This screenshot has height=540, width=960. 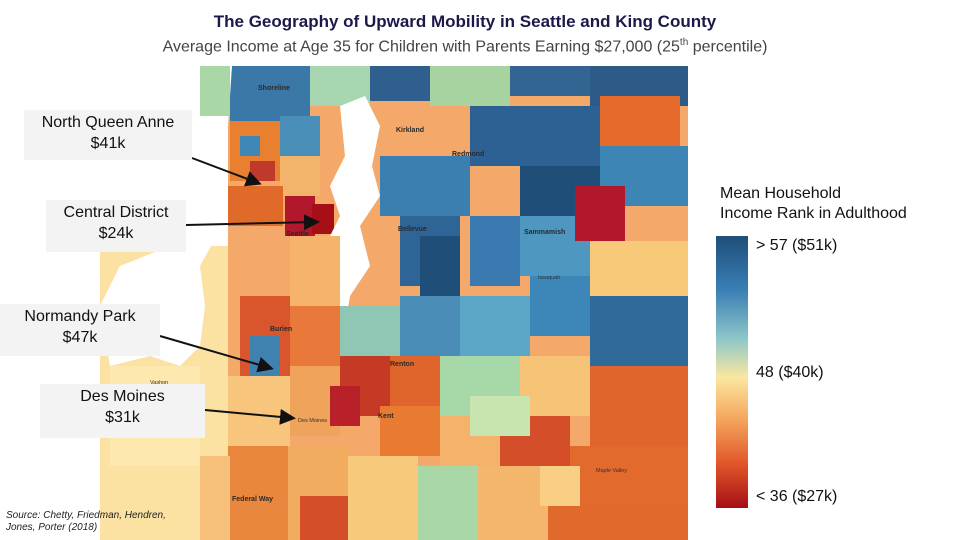 I want to click on callout-north-queen-anne: North Queen Anne $41k, so click(x=108, y=135).